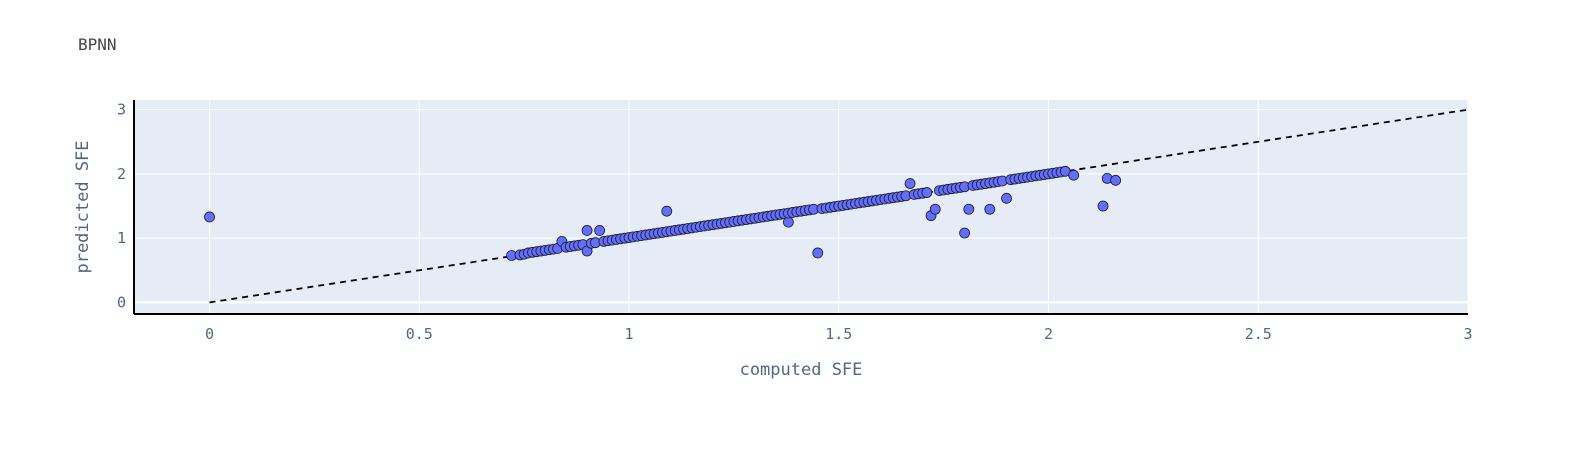  Describe the element at coordinates (121, 302) in the screenshot. I see `y-tick-label: 0` at that location.